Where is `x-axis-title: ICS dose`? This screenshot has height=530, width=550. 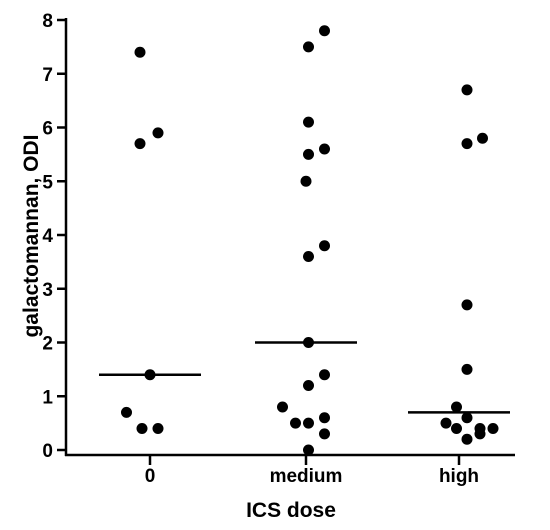 x-axis-title: ICS dose is located at coordinates (291, 510).